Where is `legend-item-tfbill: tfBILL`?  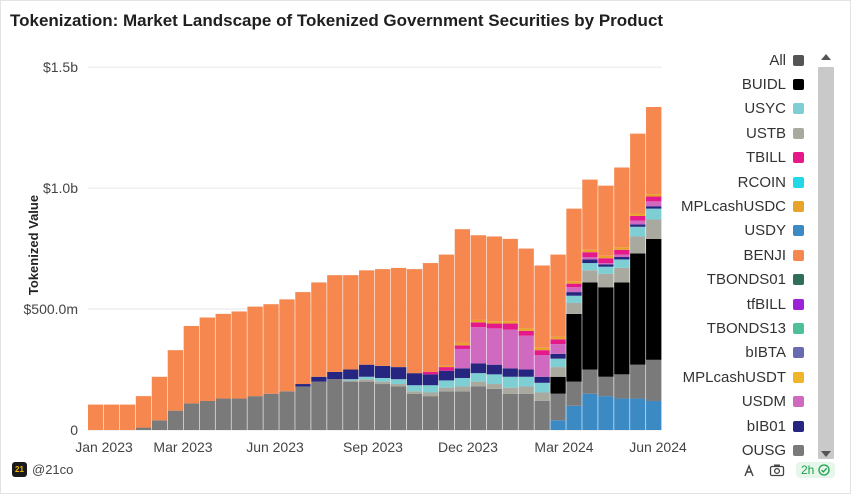 legend-item-tfbill: tfBILL is located at coordinates (775, 304).